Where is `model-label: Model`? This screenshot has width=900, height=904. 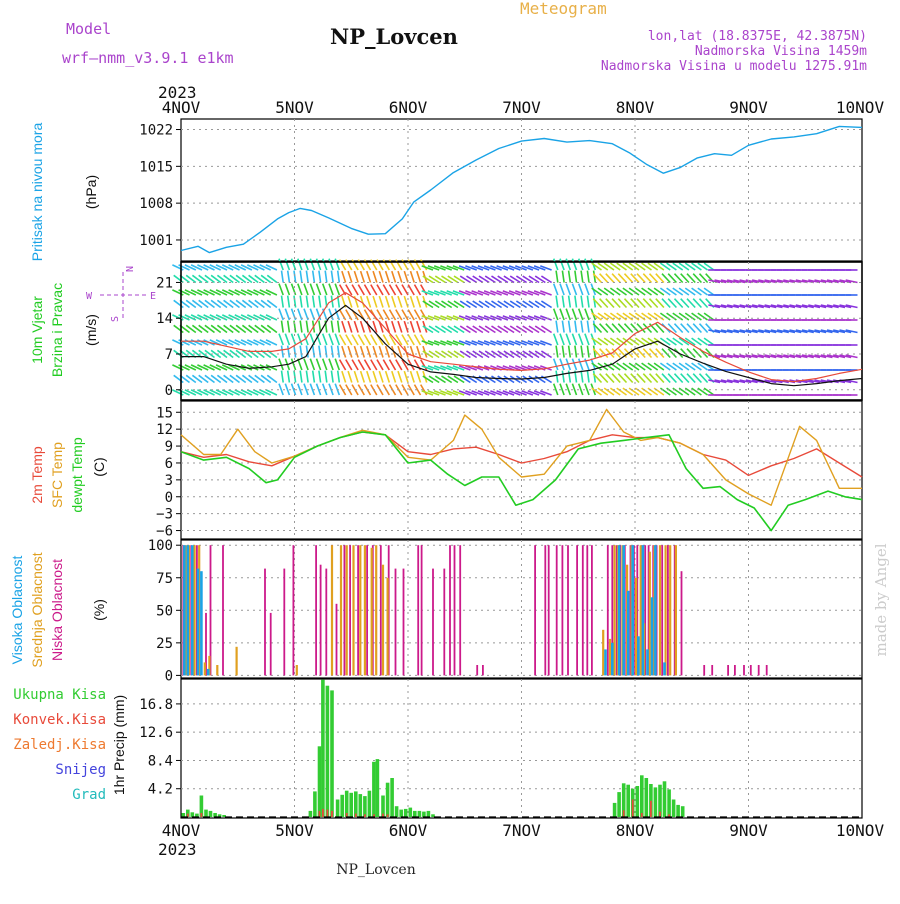
model-label: Model is located at coordinates (88, 29).